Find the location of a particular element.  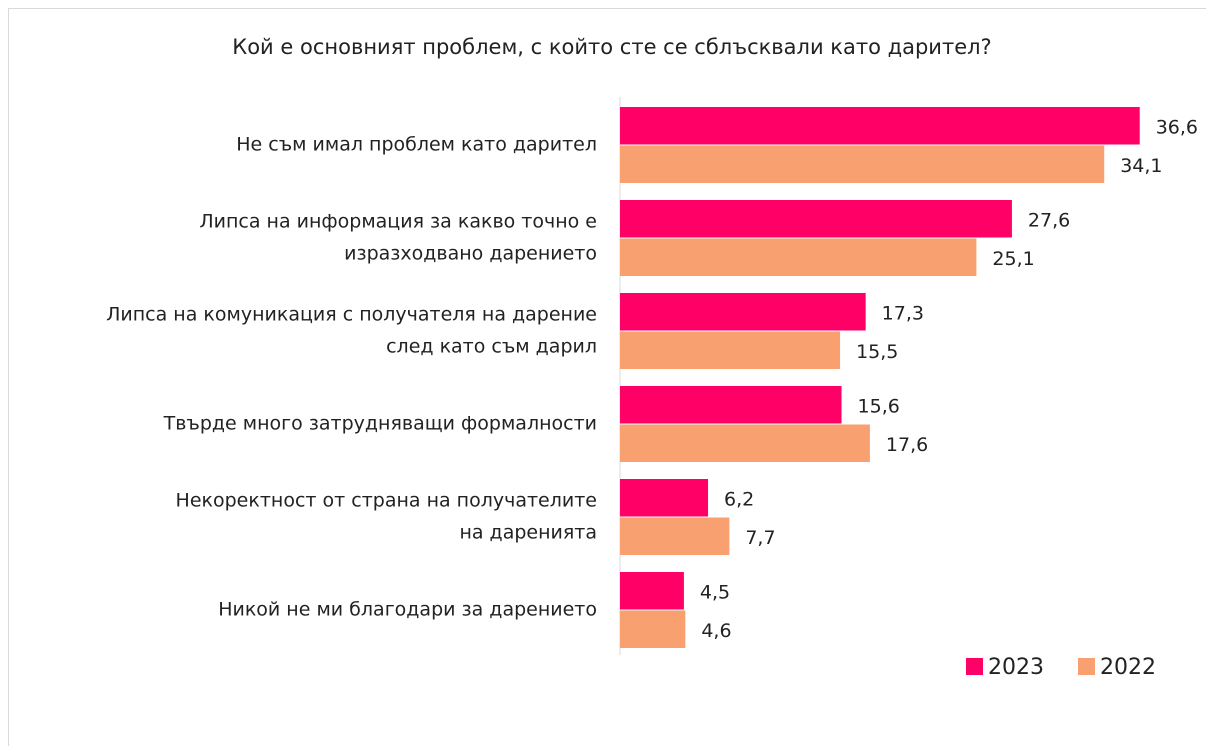

value-label: 17,3 is located at coordinates (903, 313).